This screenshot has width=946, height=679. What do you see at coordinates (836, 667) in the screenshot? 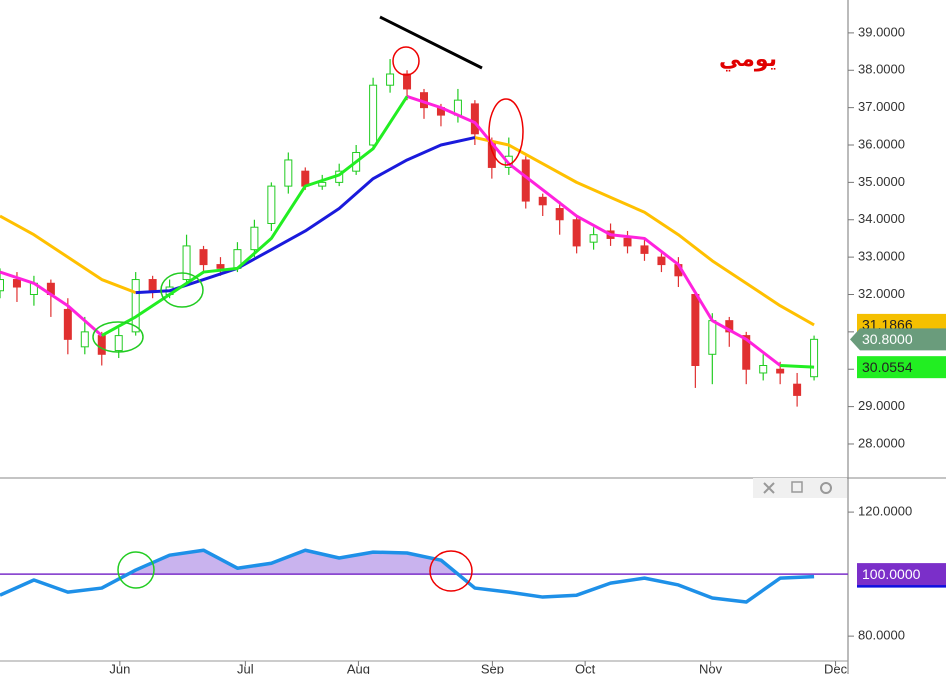
I see `x-tick-label: Dec` at bounding box center [836, 667].